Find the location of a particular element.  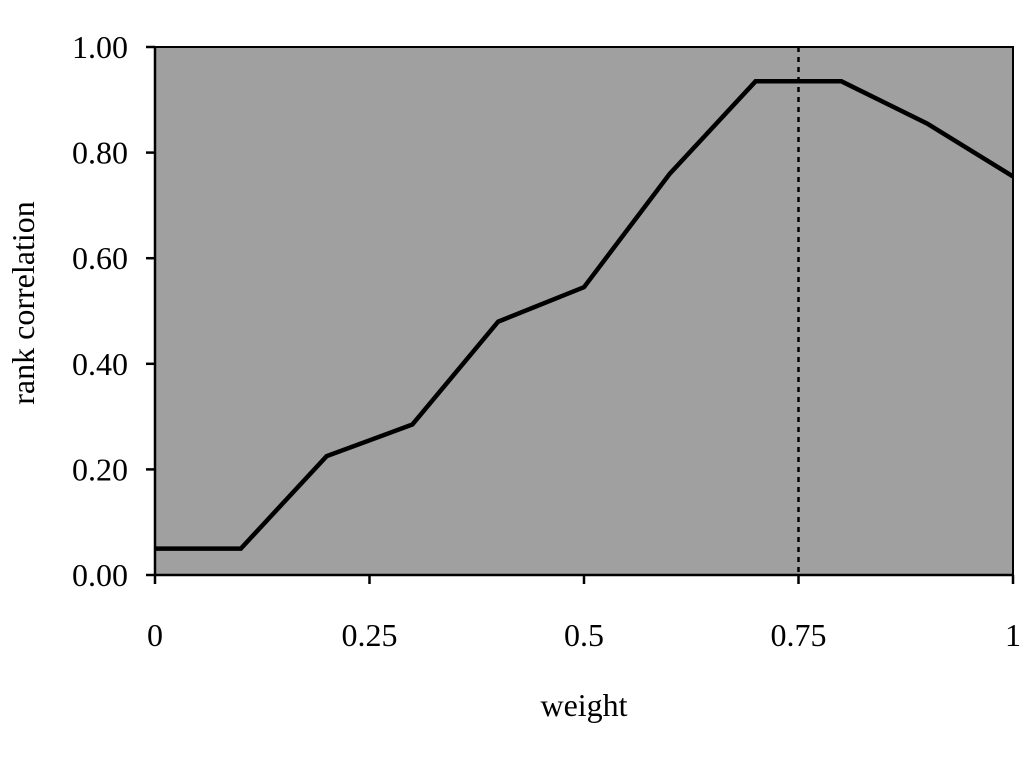

y-tick-label: 0.00 is located at coordinates (100, 575).